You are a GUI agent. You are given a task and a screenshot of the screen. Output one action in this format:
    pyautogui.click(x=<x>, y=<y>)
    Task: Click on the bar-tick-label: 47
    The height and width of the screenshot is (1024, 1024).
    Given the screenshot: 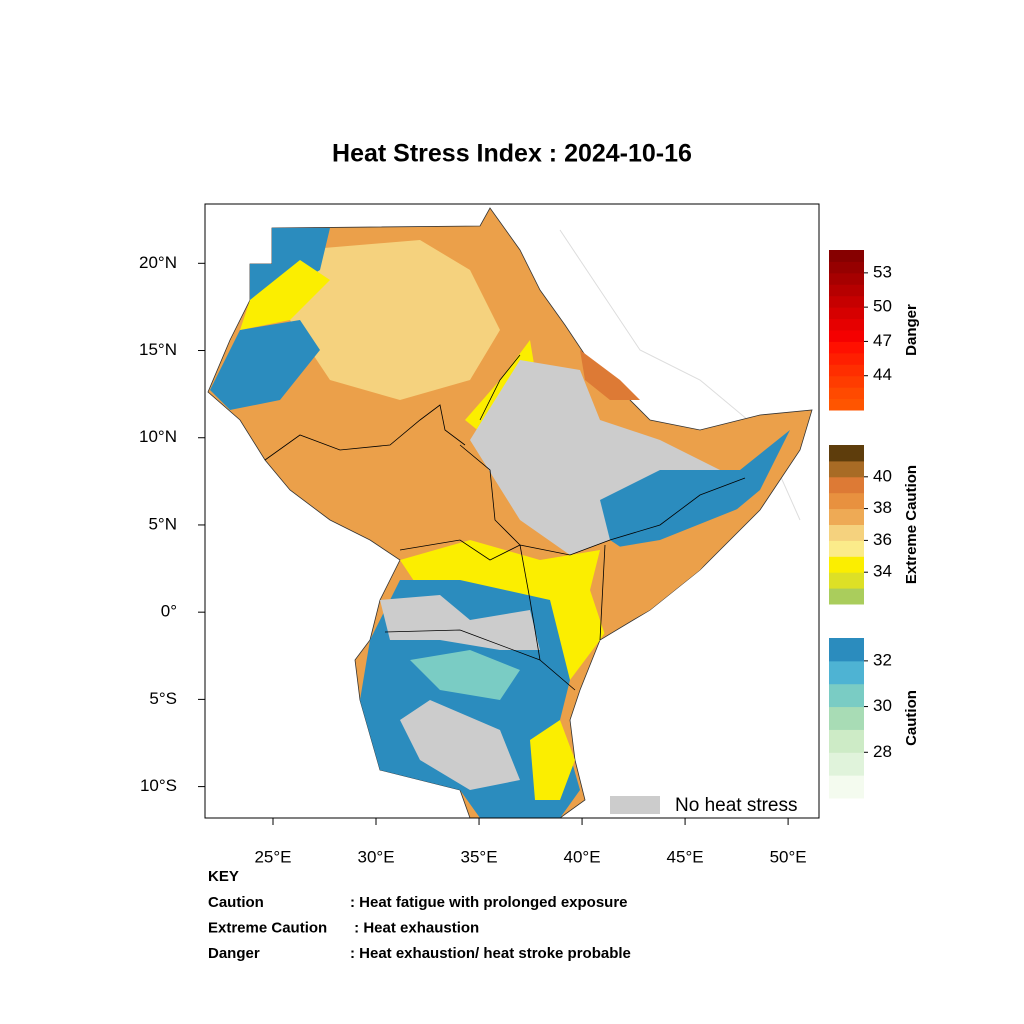 What is the action you would take?
    pyautogui.click(x=882, y=340)
    